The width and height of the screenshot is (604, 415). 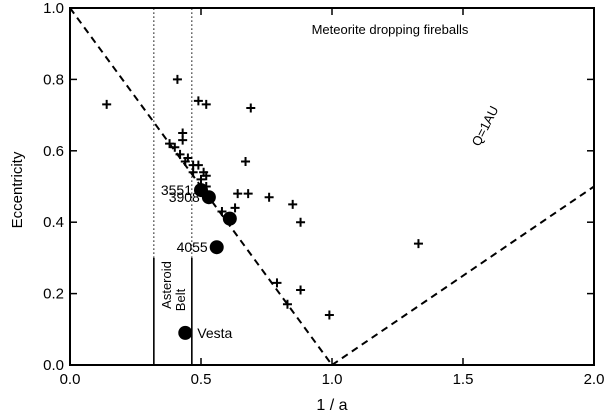 I want to click on meteorite-label: 3551, so click(x=176, y=190).